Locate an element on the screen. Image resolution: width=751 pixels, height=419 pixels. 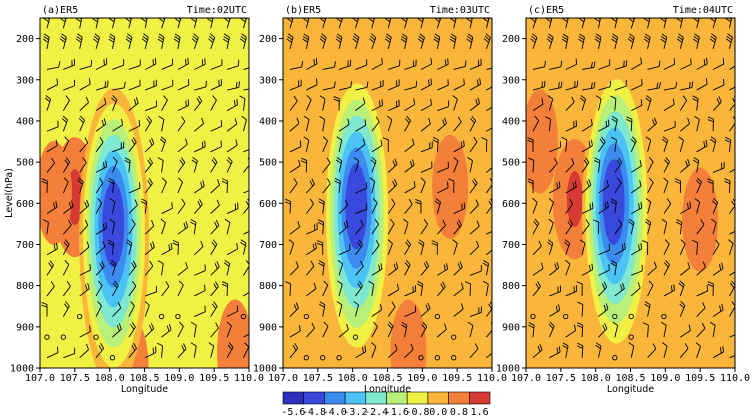
panel-label: (a)ER5 is located at coordinates (60, 10).